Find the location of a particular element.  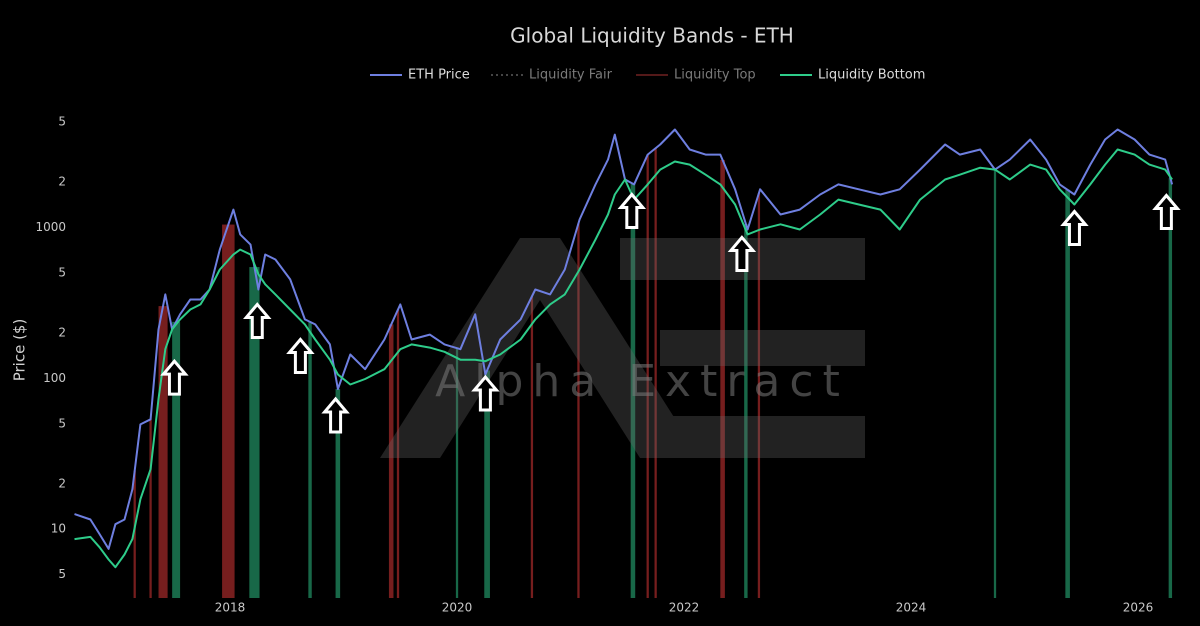

y-tick-label: 1000 is located at coordinates (50, 227).